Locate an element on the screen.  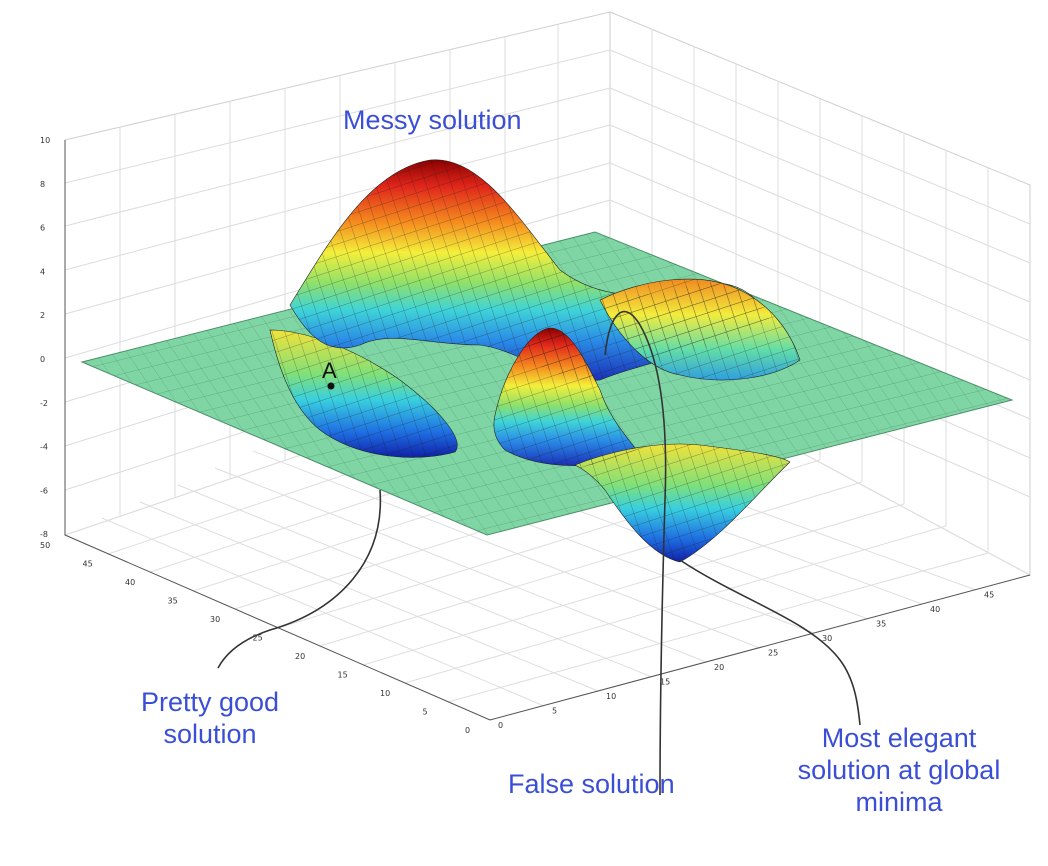
y-axis-ticks: 0 5 10 15 20 25 30 35 40 45 is located at coordinates (746, 661).